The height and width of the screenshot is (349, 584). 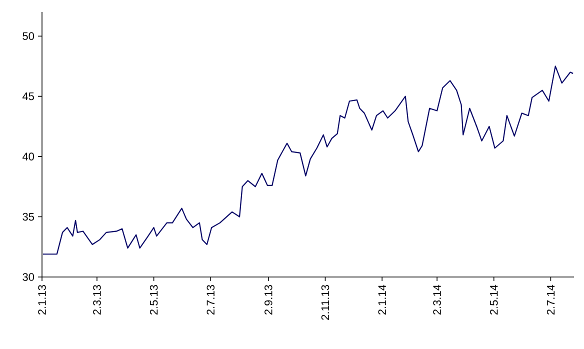 What do you see at coordinates (550, 299) in the screenshot?
I see `x-tick-label: 2.7.14` at bounding box center [550, 299].